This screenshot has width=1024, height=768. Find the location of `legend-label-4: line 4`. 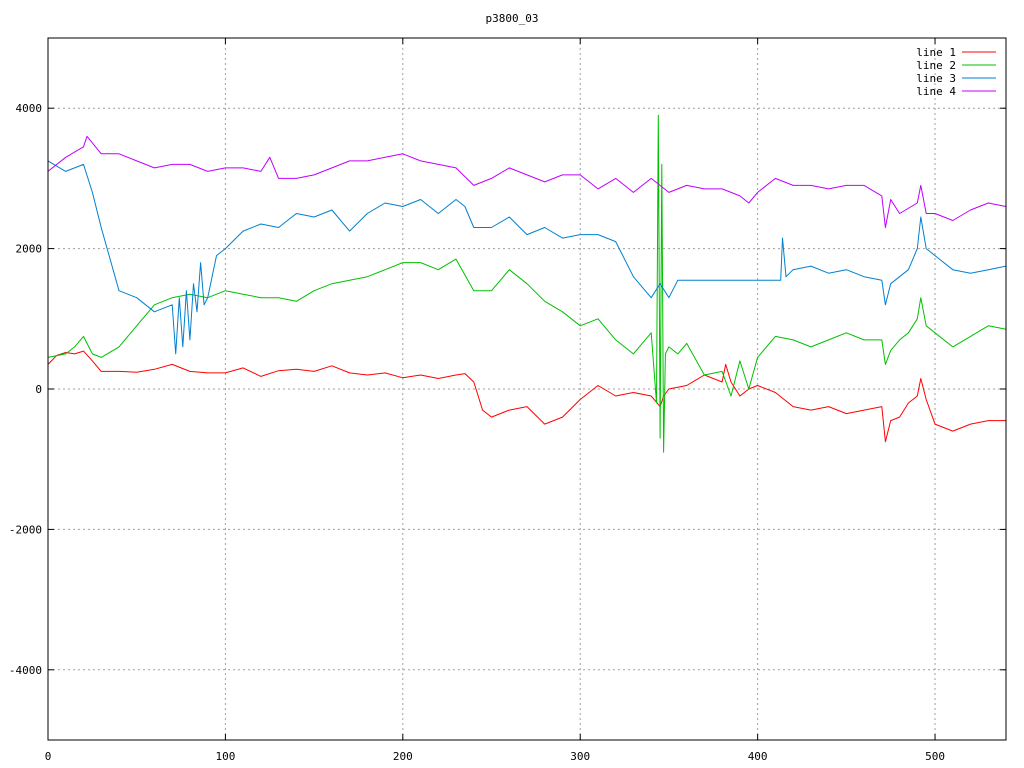

legend-label-4: line 4 is located at coordinates (936, 91).